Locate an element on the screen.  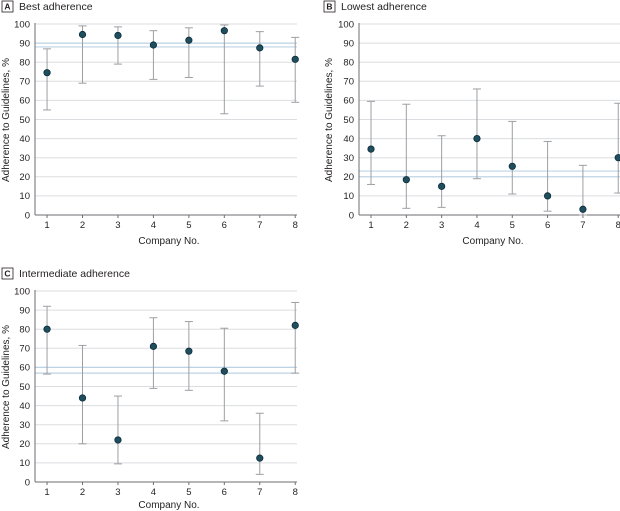
panel-c-xtick-7: 7 is located at coordinates (259, 492).